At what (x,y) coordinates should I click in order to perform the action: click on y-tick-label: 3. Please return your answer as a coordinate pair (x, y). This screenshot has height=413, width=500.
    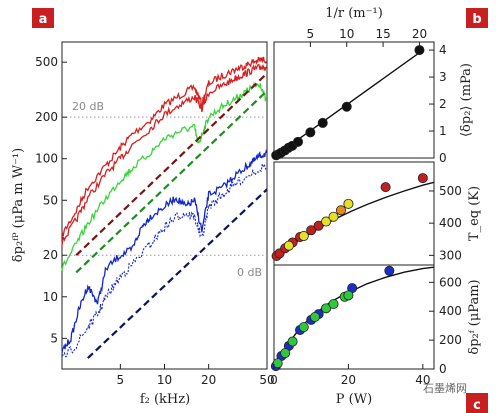
    Looking at the image, I should click on (443, 77).